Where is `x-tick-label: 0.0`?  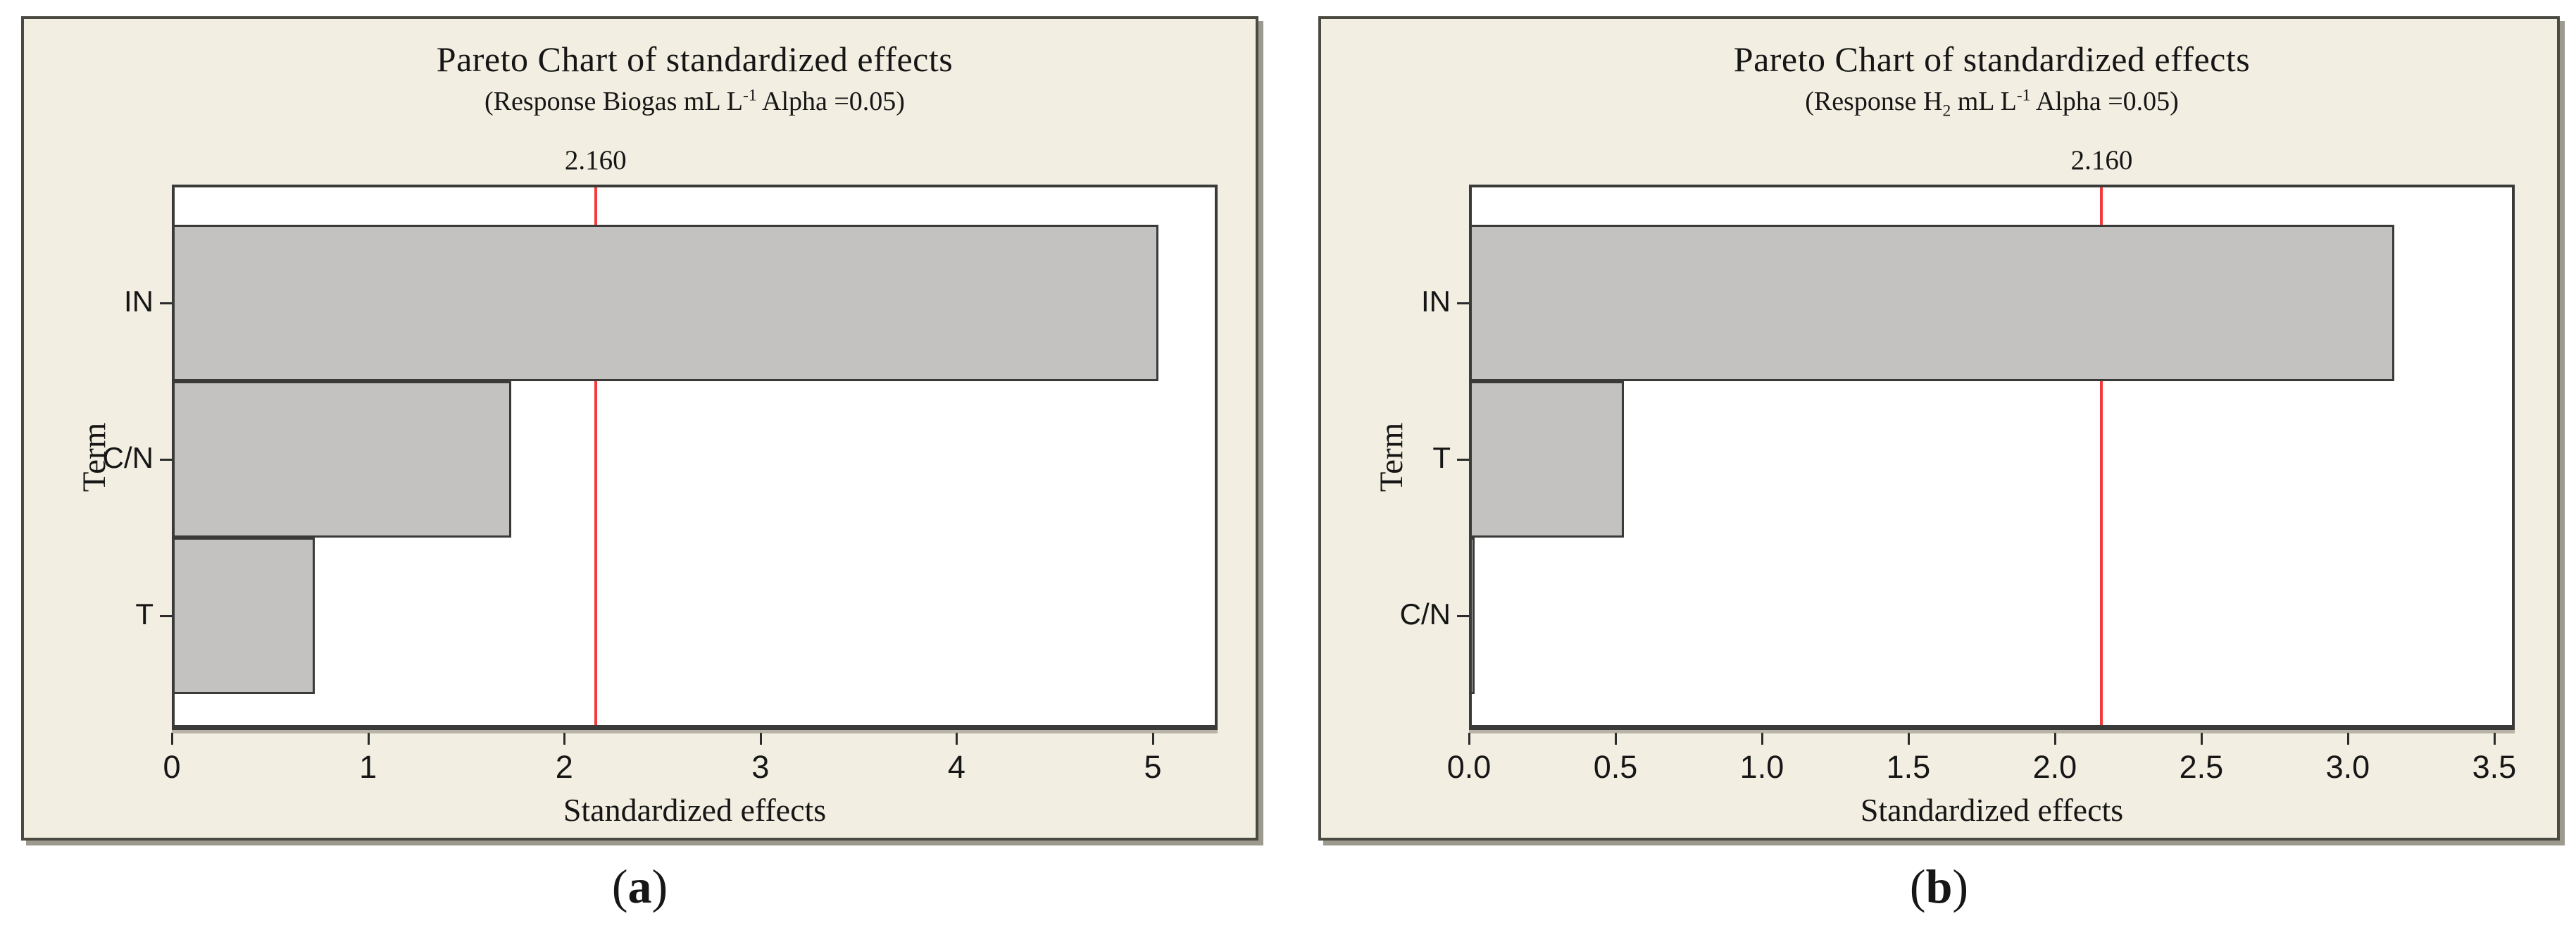
x-tick-label: 0.0 is located at coordinates (1469, 767).